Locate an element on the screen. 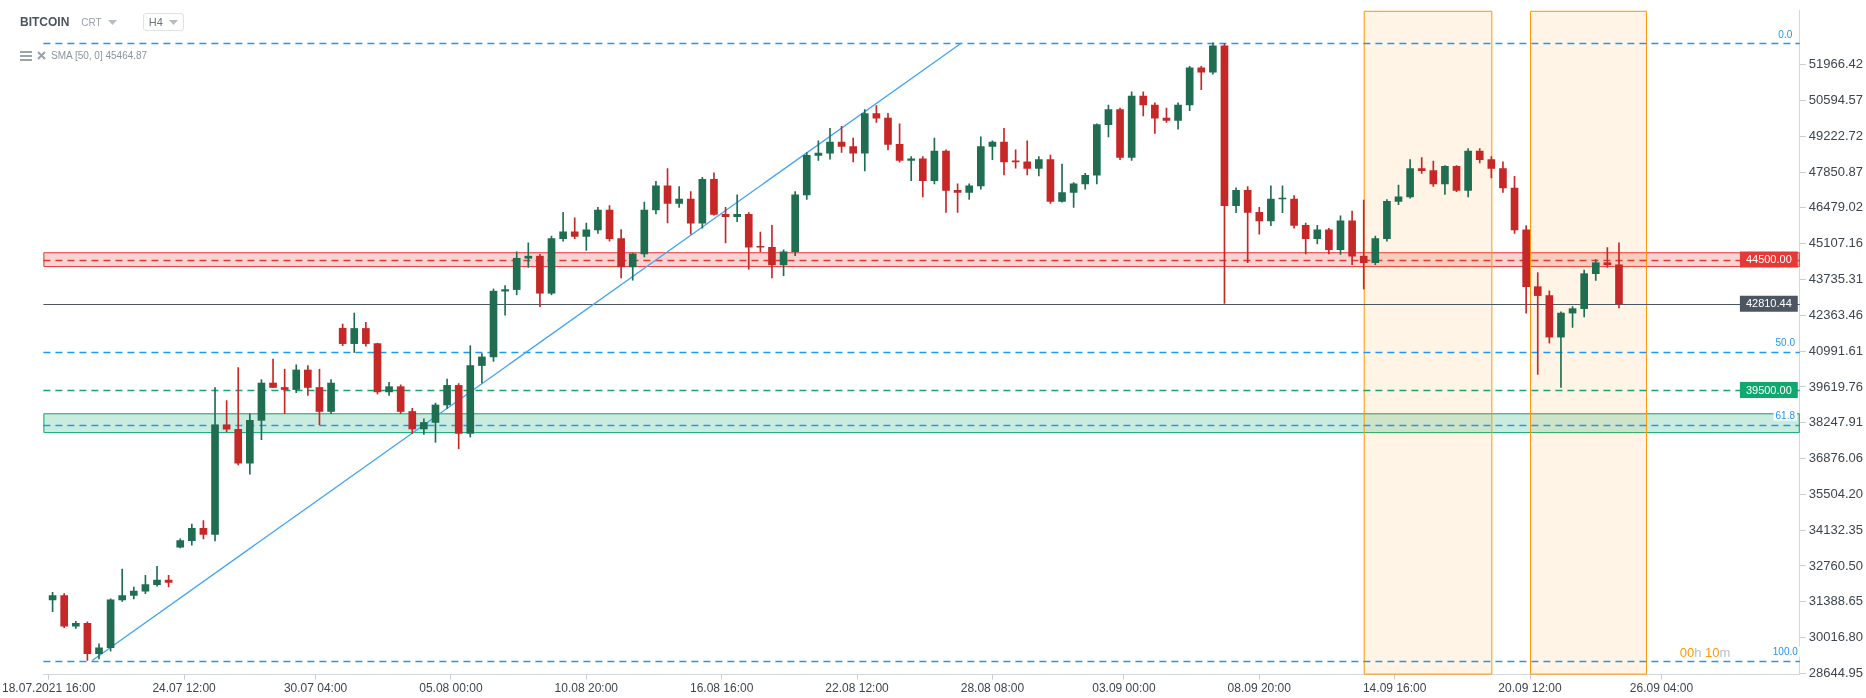 Image resolution: width=1866 pixels, height=698 pixels. x-tick-label: 28.08 08:00 is located at coordinates (992, 688).